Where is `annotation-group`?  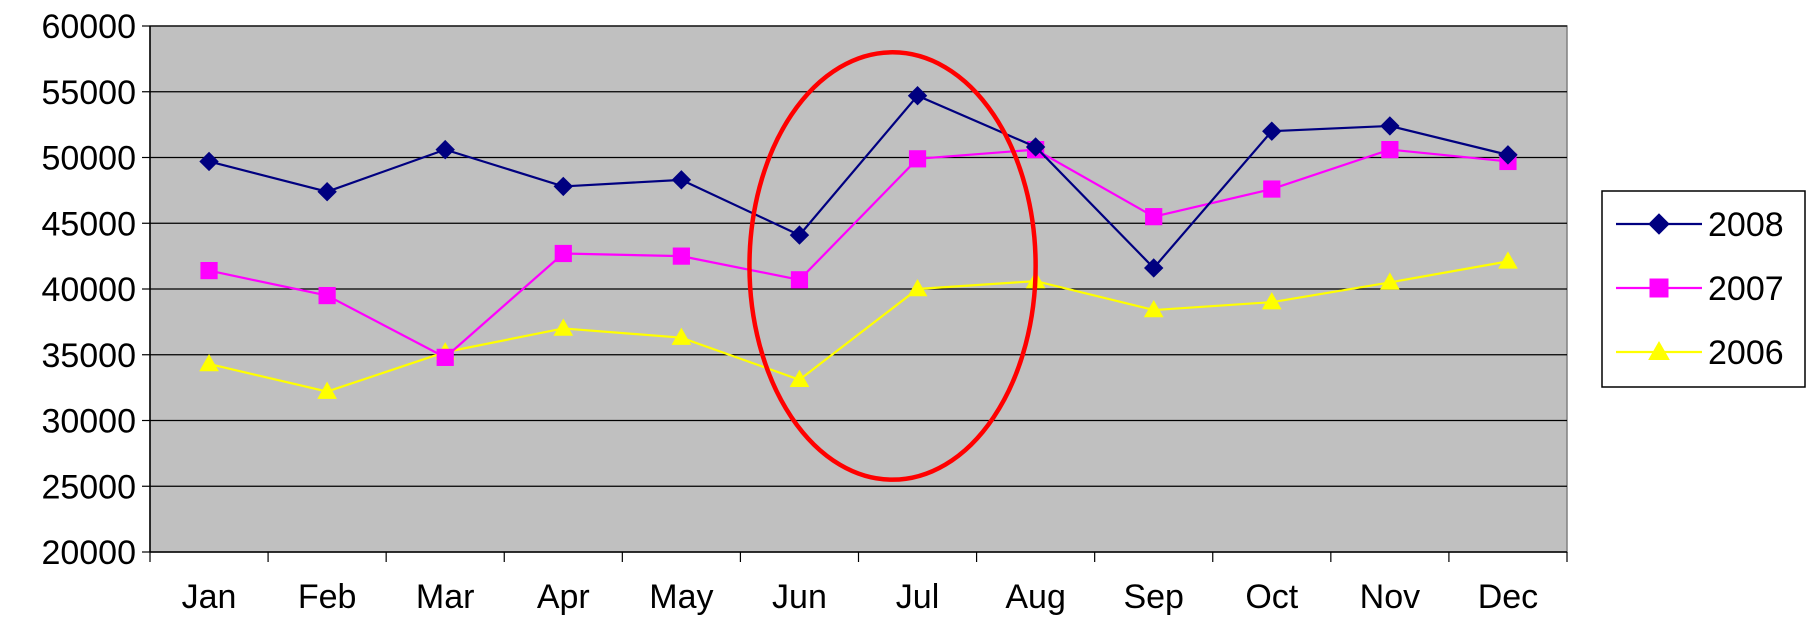 annotation-group is located at coordinates (892, 266).